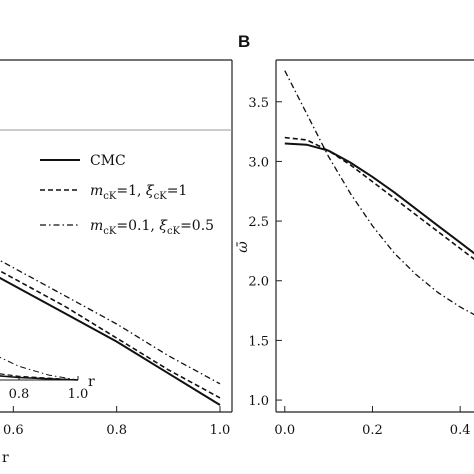 This screenshot has height=474, width=474. Describe the element at coordinates (258, 162) in the screenshot. I see `panel-b-y-tick-label: 3.0` at that location.